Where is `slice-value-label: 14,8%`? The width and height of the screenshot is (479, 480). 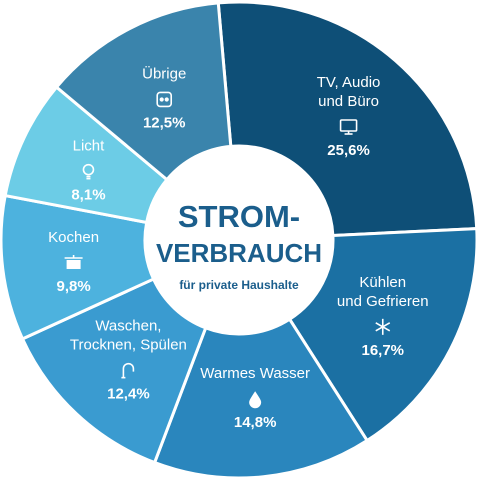
slice-value-label: 14,8% is located at coordinates (255, 422).